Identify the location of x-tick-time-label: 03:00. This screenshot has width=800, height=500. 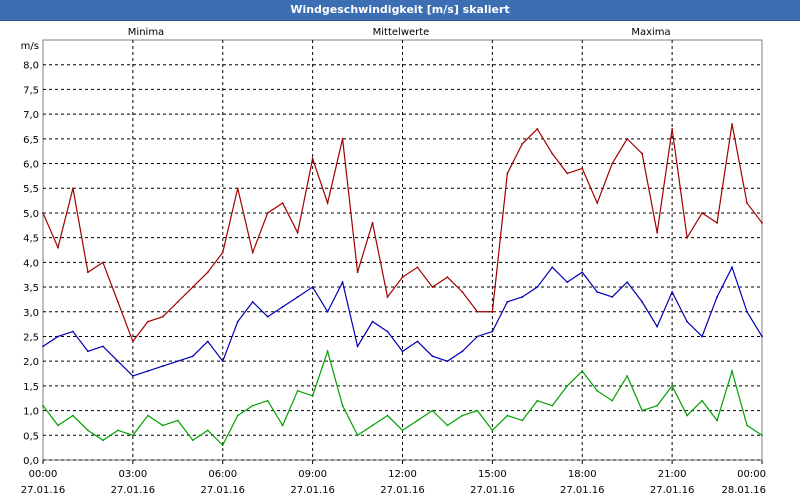
(132, 474).